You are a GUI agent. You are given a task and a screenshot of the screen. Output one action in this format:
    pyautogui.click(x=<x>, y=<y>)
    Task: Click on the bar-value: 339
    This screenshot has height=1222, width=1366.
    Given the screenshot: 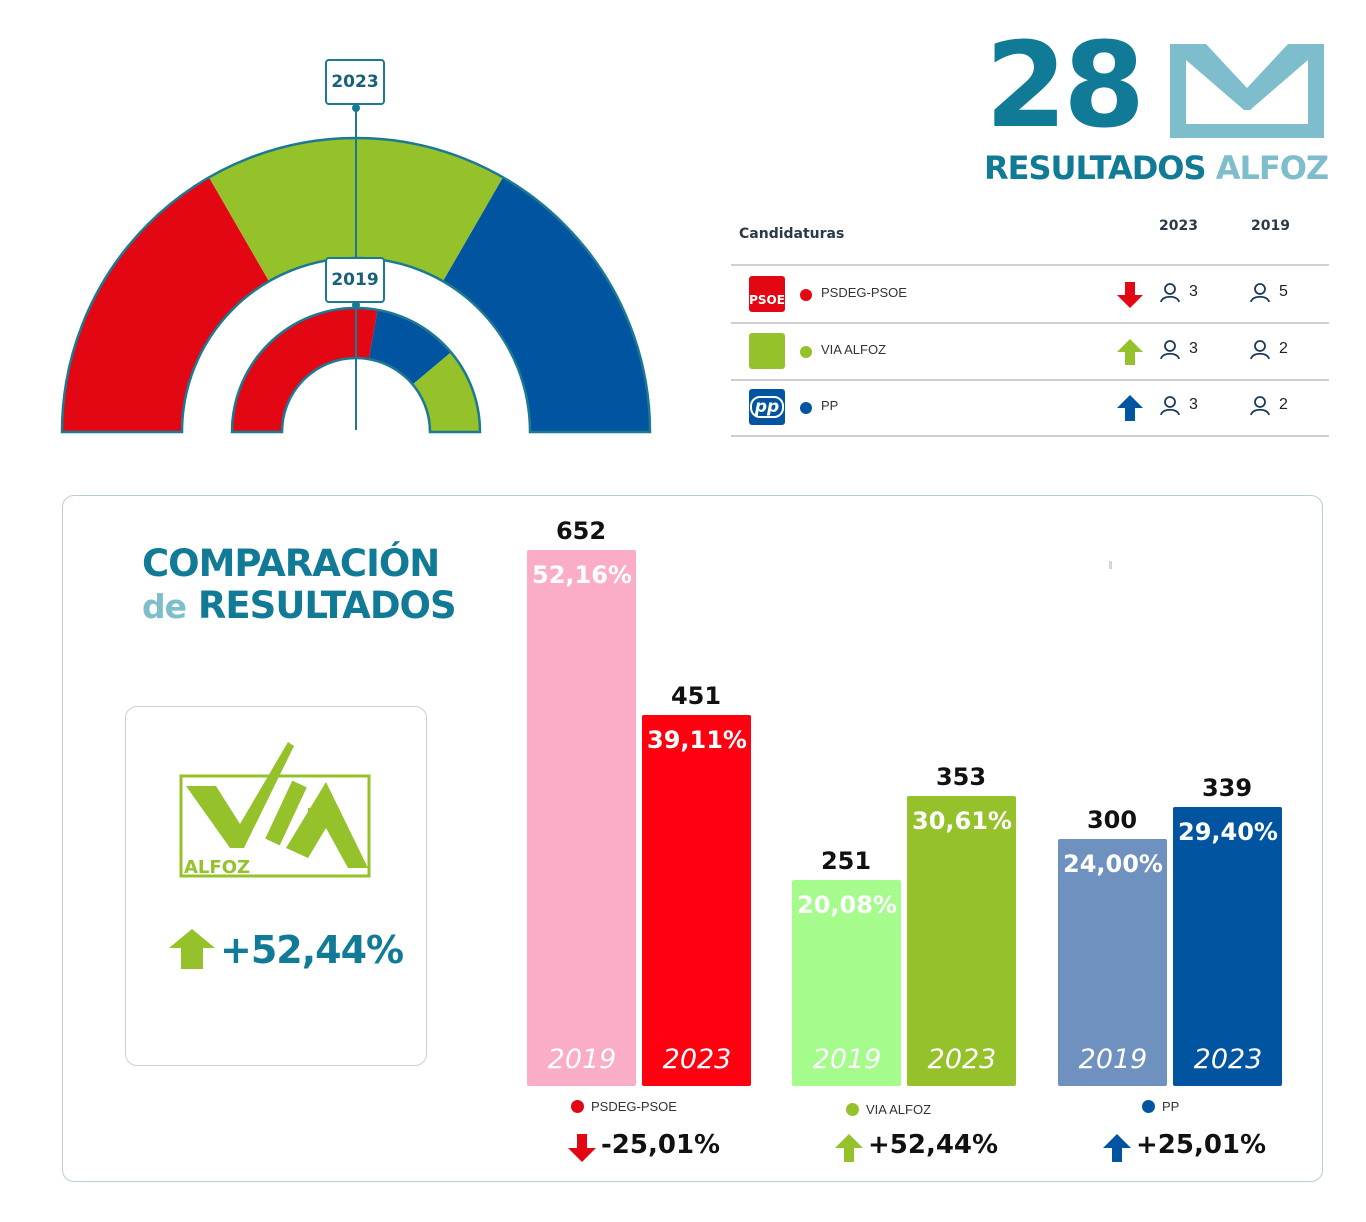 What is the action you would take?
    pyautogui.click(x=1227, y=788)
    